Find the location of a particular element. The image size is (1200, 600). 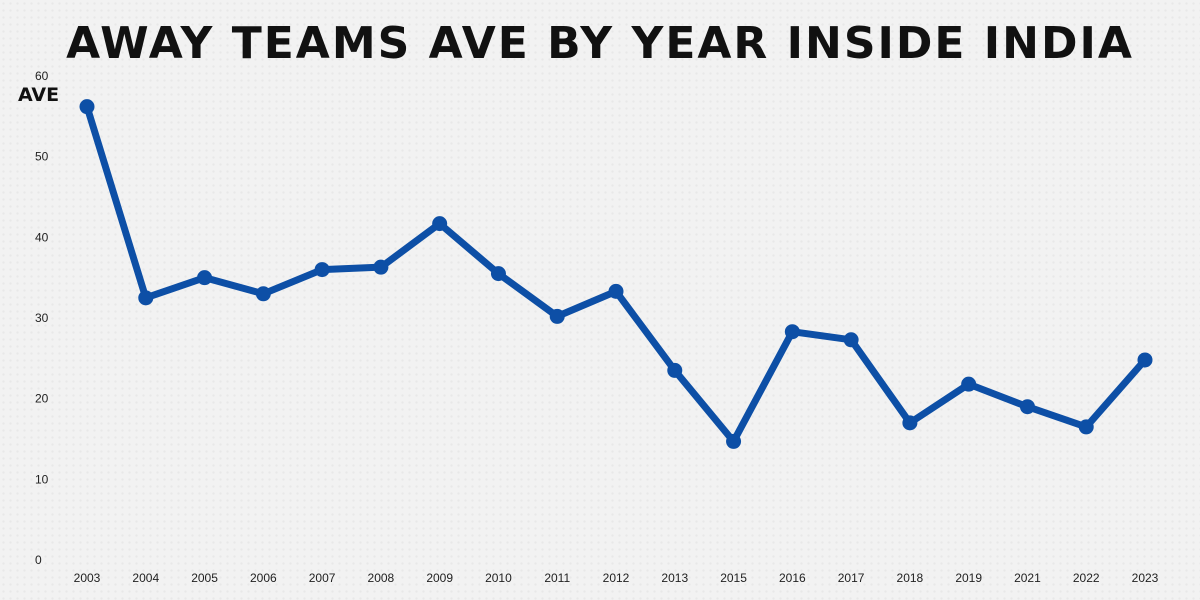

x-tick-label: 2018 is located at coordinates (910, 578).